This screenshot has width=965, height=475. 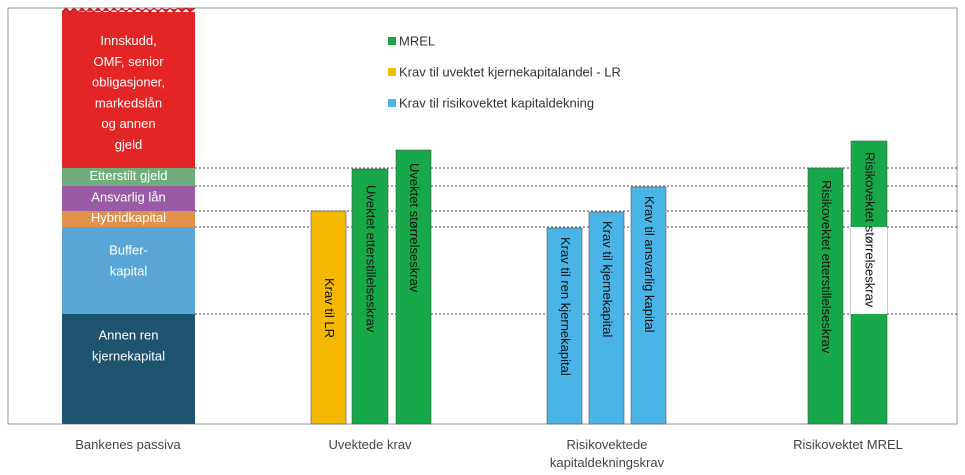 I want to click on legend-label: Krav til uvektet kjernekapitalandel - LR, so click(x=510, y=71).